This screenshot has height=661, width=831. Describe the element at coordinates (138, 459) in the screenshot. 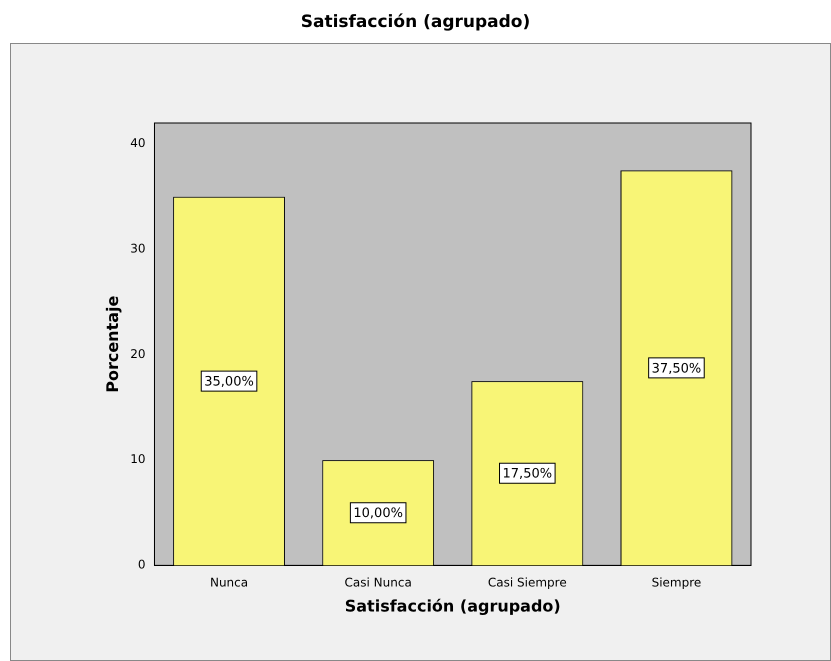

I see `y-tick-label: 10` at that location.